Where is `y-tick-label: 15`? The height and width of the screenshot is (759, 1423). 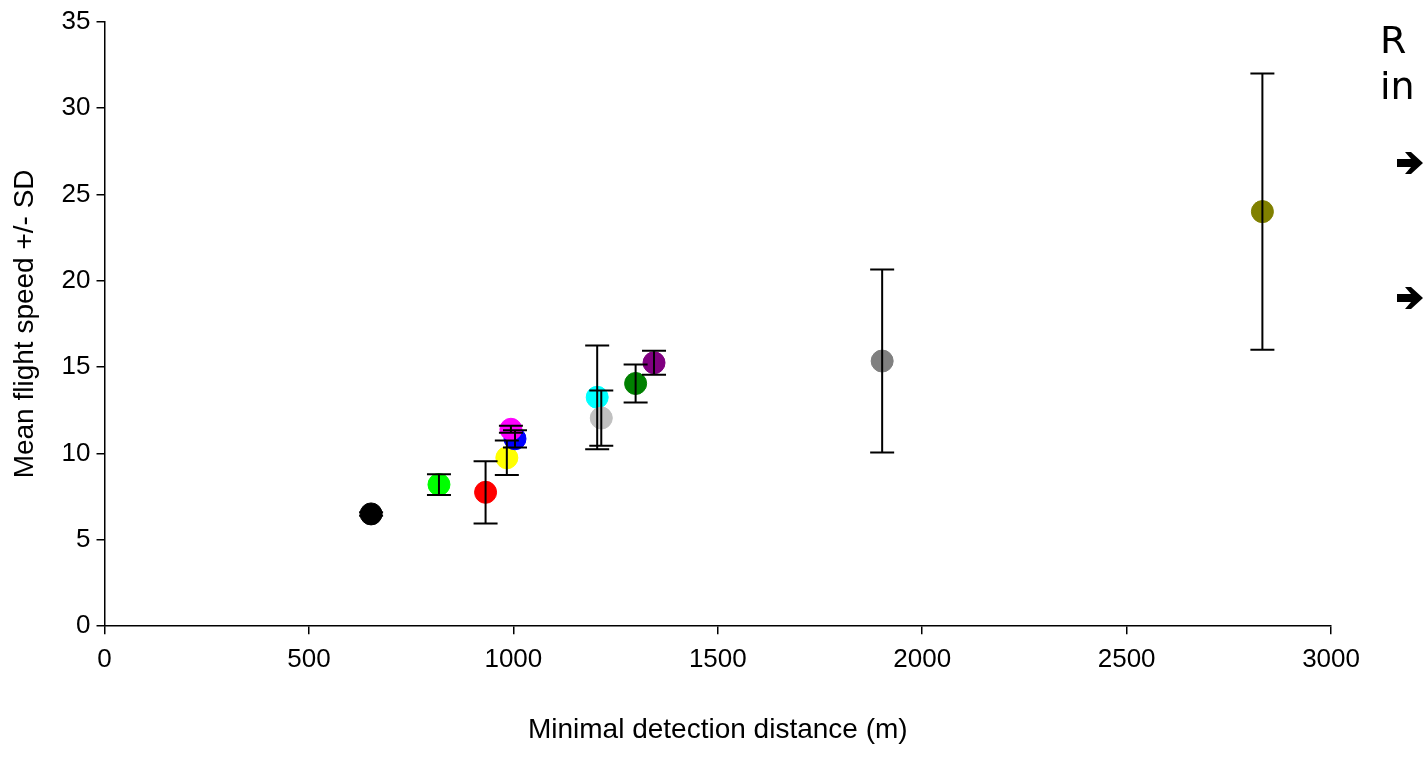
y-tick-label: 15 is located at coordinates (76, 365).